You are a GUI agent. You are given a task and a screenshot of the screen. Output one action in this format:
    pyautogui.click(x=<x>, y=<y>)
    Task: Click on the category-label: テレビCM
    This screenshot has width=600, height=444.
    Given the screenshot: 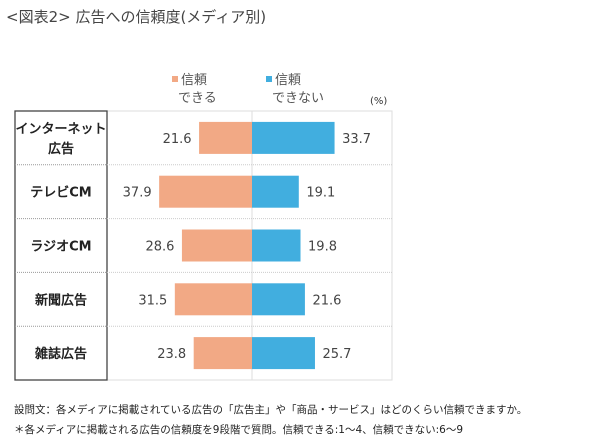 What is the action you would take?
    pyautogui.click(x=60, y=193)
    